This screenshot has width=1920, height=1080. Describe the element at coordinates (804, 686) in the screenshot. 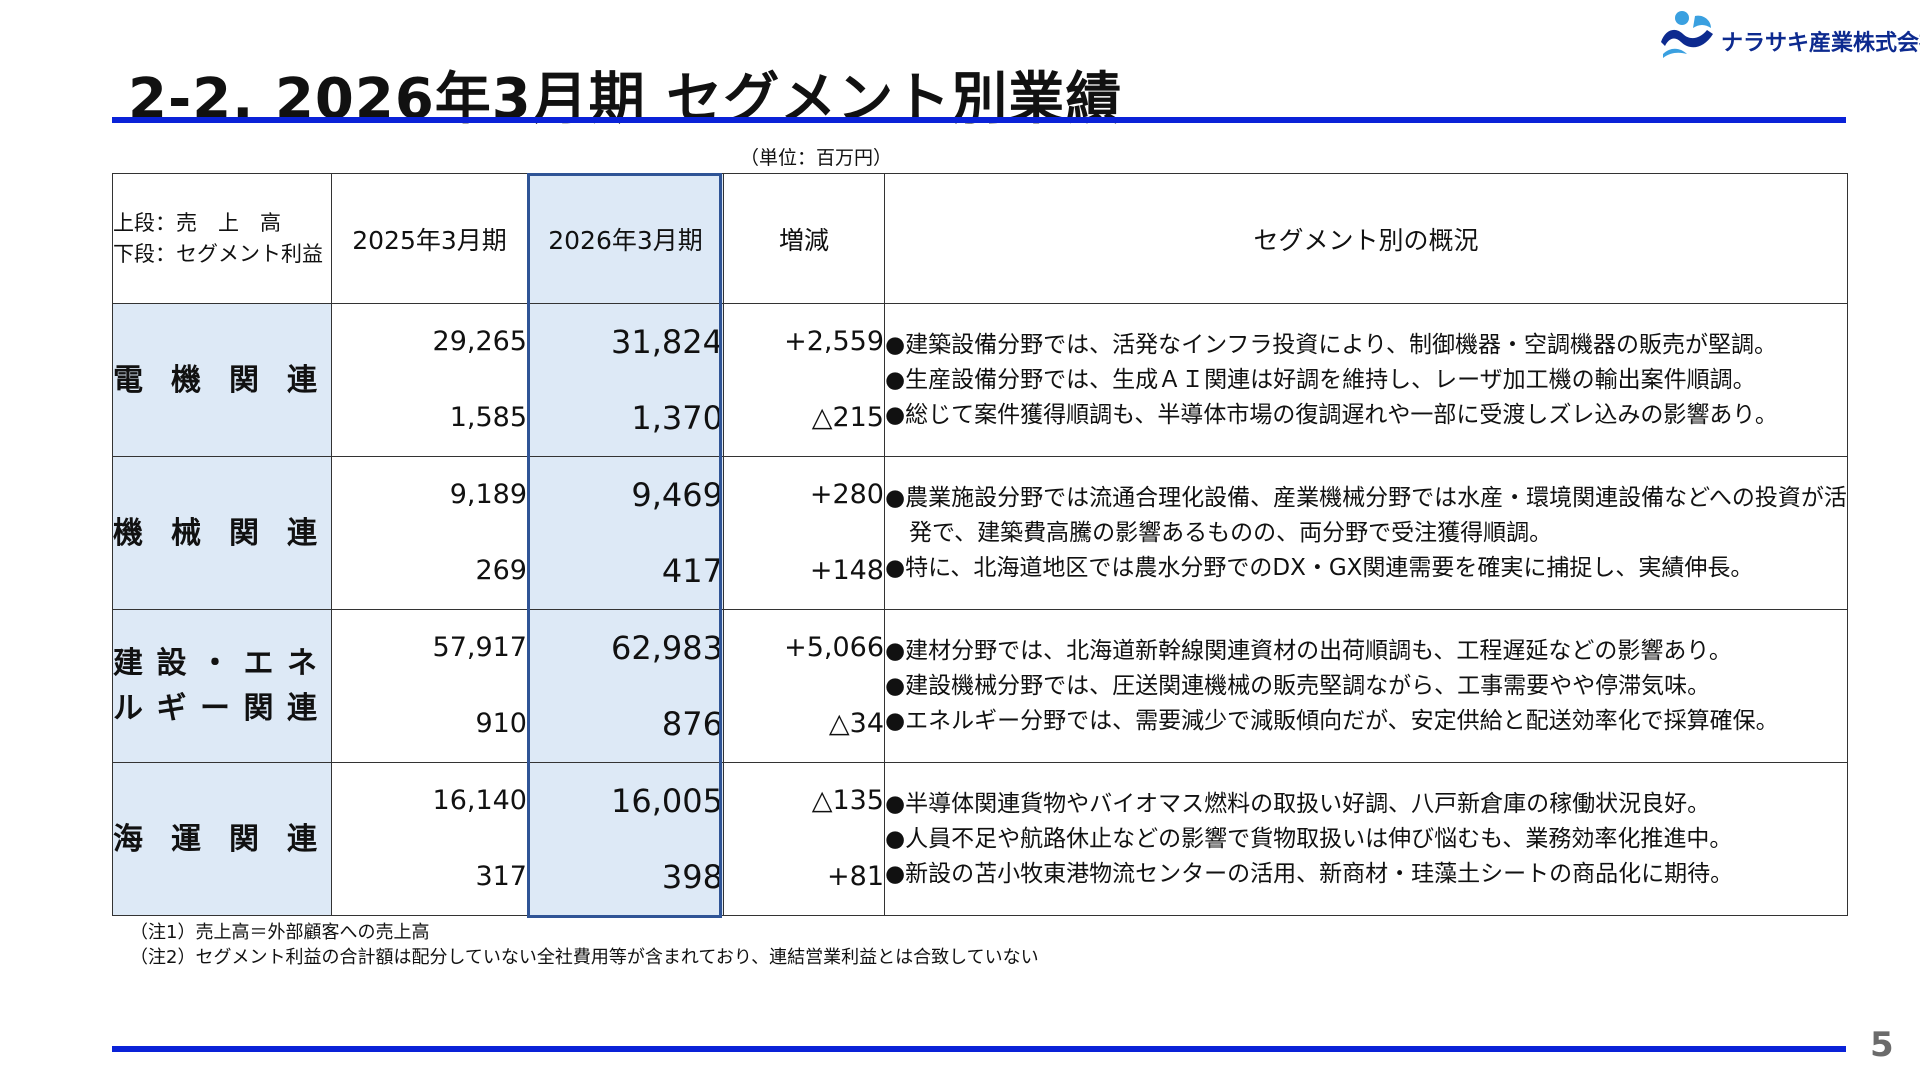

I see `value-change: +5,066 △34` at that location.